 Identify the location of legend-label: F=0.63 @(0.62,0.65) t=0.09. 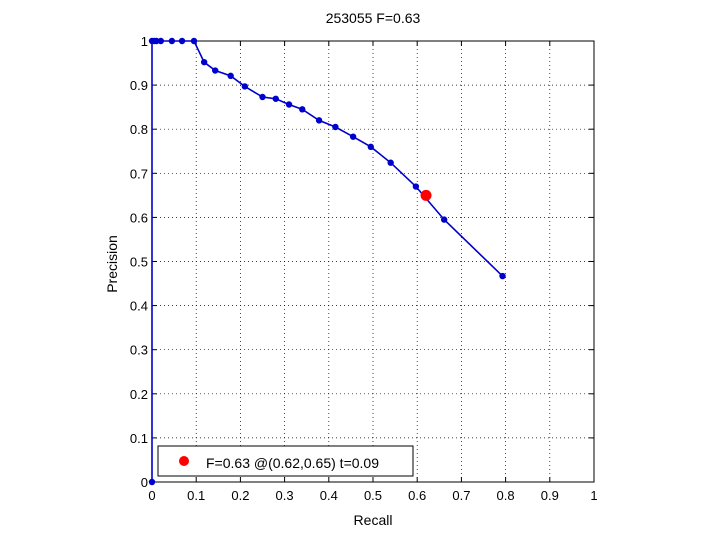
(292, 463).